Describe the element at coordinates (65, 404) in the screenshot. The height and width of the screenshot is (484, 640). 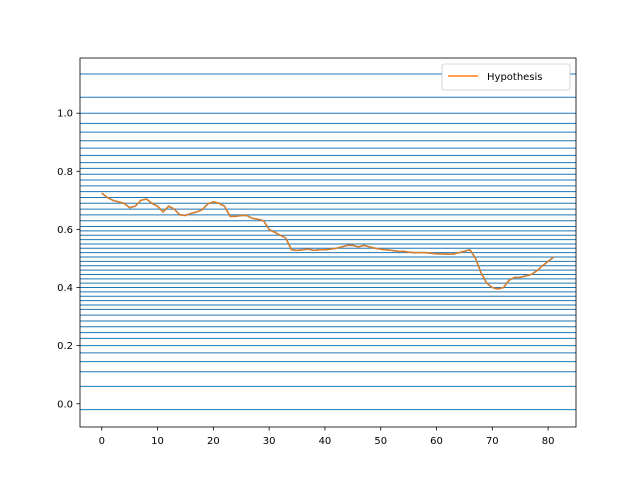
I see `y-tick-label-0: 0.0` at that location.